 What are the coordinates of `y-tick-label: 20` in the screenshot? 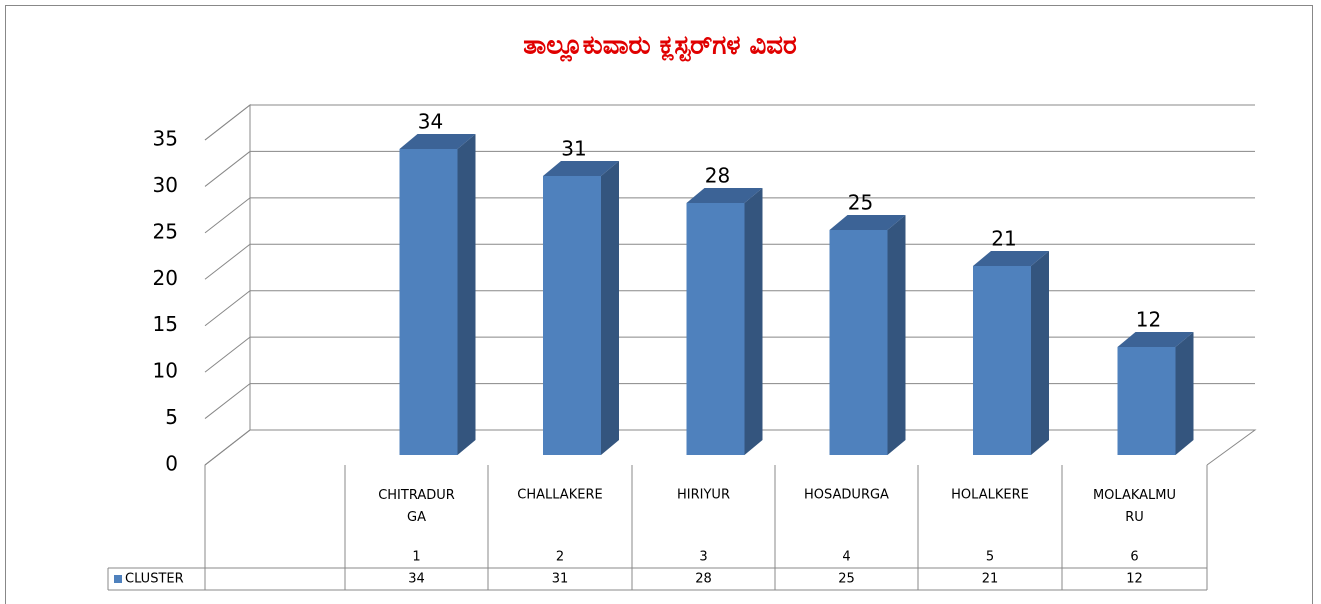 It's located at (165, 278).